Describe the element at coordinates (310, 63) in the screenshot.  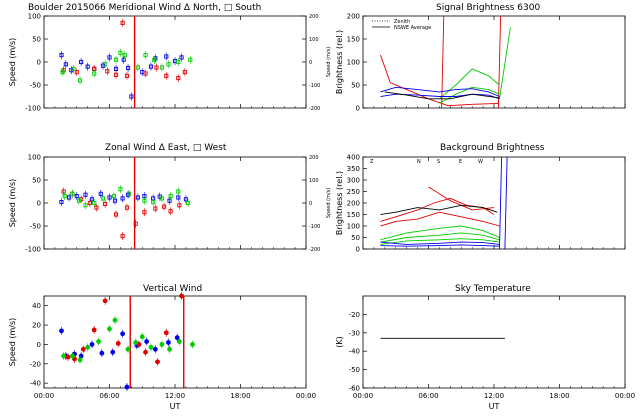
I see `right-y-tick-label: 0` at that location.